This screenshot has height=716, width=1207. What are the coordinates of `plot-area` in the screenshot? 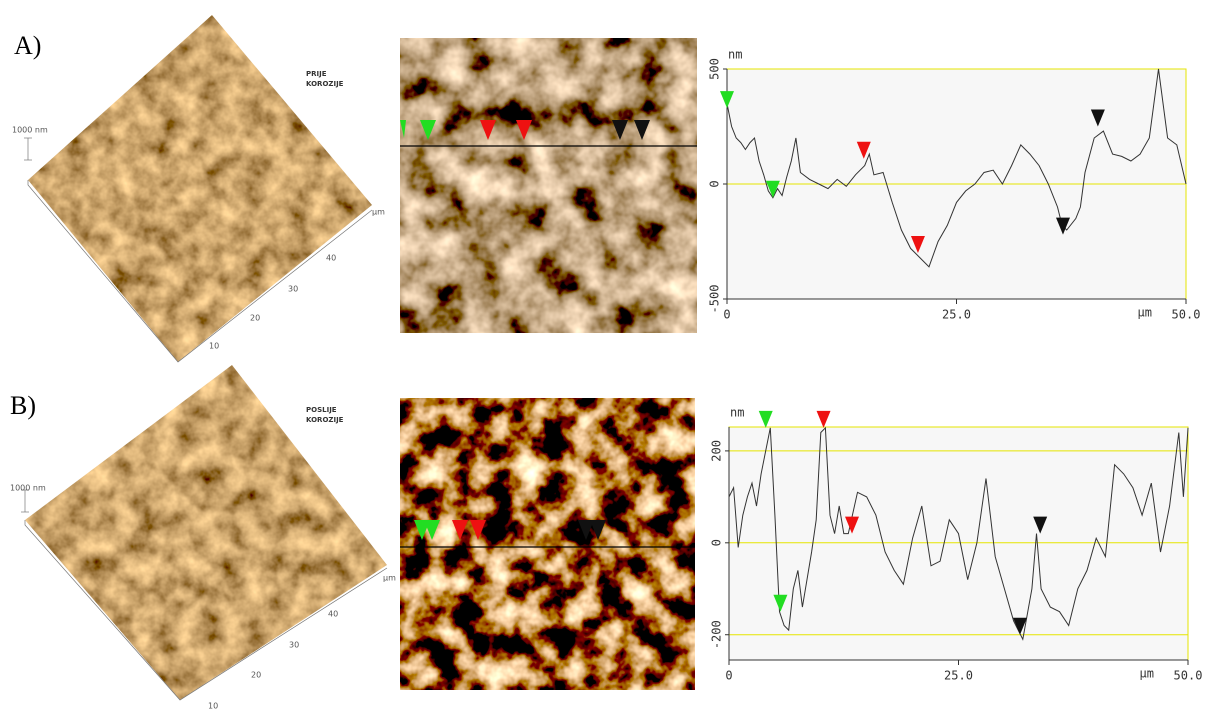 It's located at (958, 543).